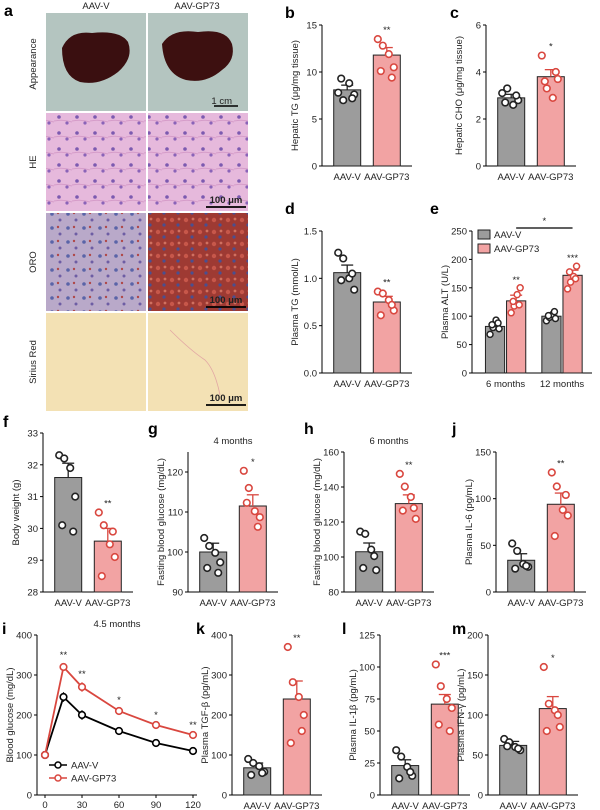 Image resolution: width=600 pixels, height=810 pixels. What do you see at coordinates (33, 161) in the screenshot?
I see `svg-text: HE` at bounding box center [33, 161].